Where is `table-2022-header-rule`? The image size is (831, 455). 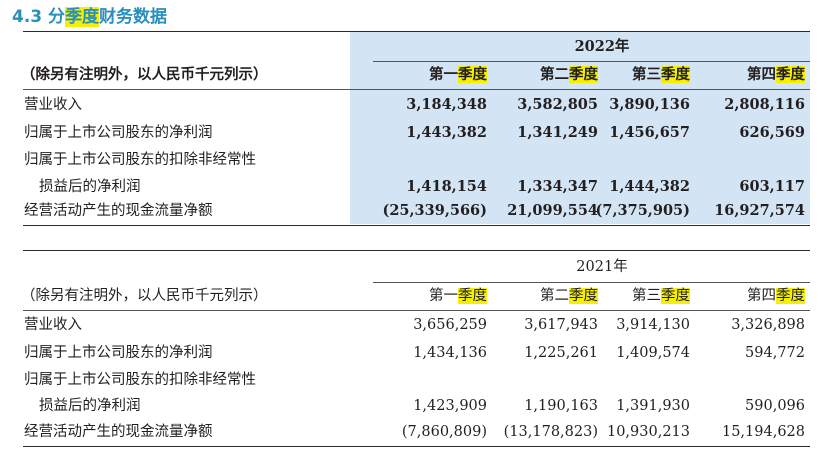 table-2022-header-rule is located at coordinates (416, 89).